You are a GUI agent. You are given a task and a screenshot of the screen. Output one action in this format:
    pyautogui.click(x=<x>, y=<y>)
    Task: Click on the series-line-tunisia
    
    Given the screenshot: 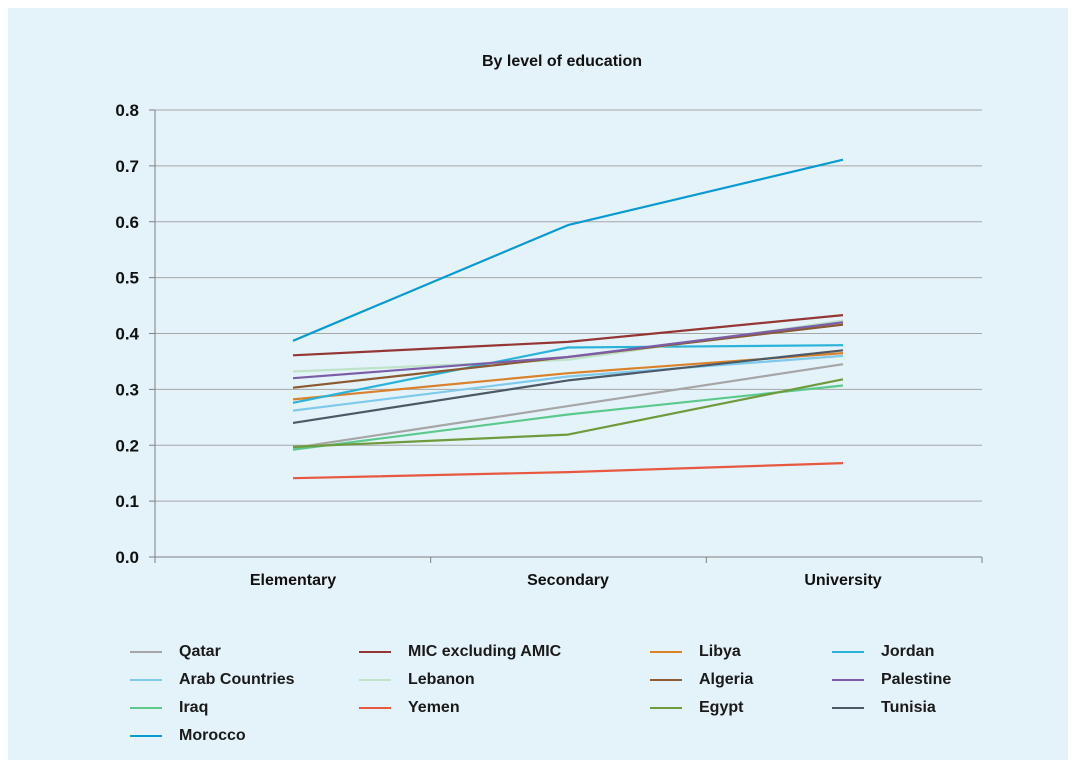 What is the action you would take?
    pyautogui.click(x=568, y=386)
    